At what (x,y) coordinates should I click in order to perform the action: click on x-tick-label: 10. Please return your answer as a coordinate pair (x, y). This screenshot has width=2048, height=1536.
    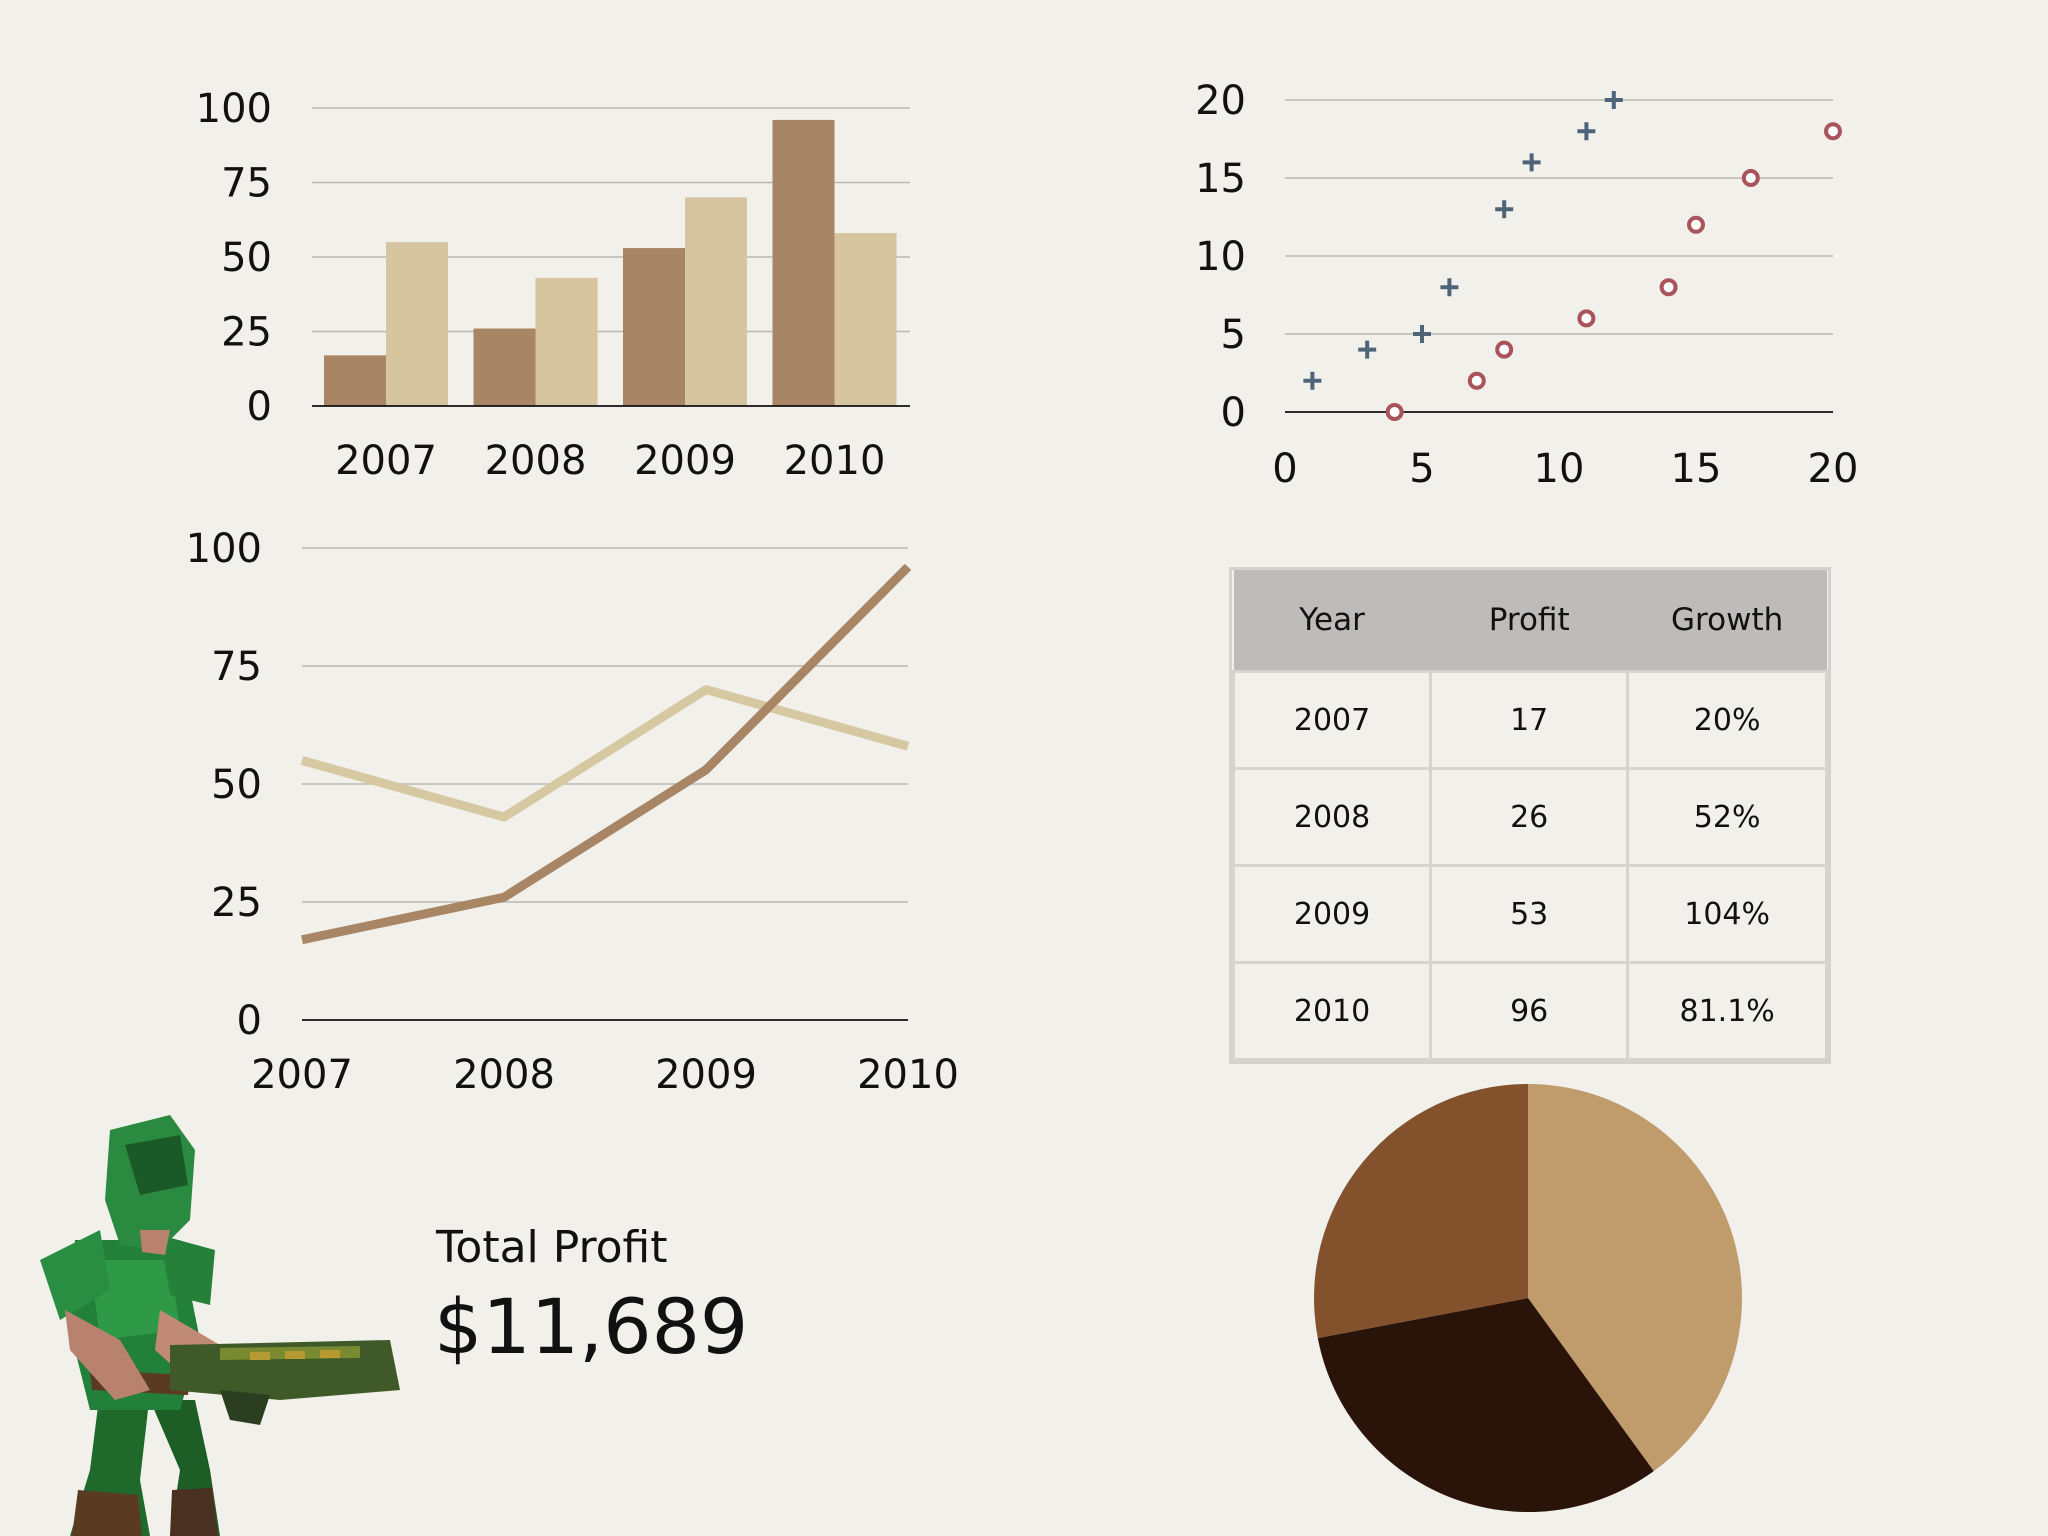
    Looking at the image, I should click on (1559, 469).